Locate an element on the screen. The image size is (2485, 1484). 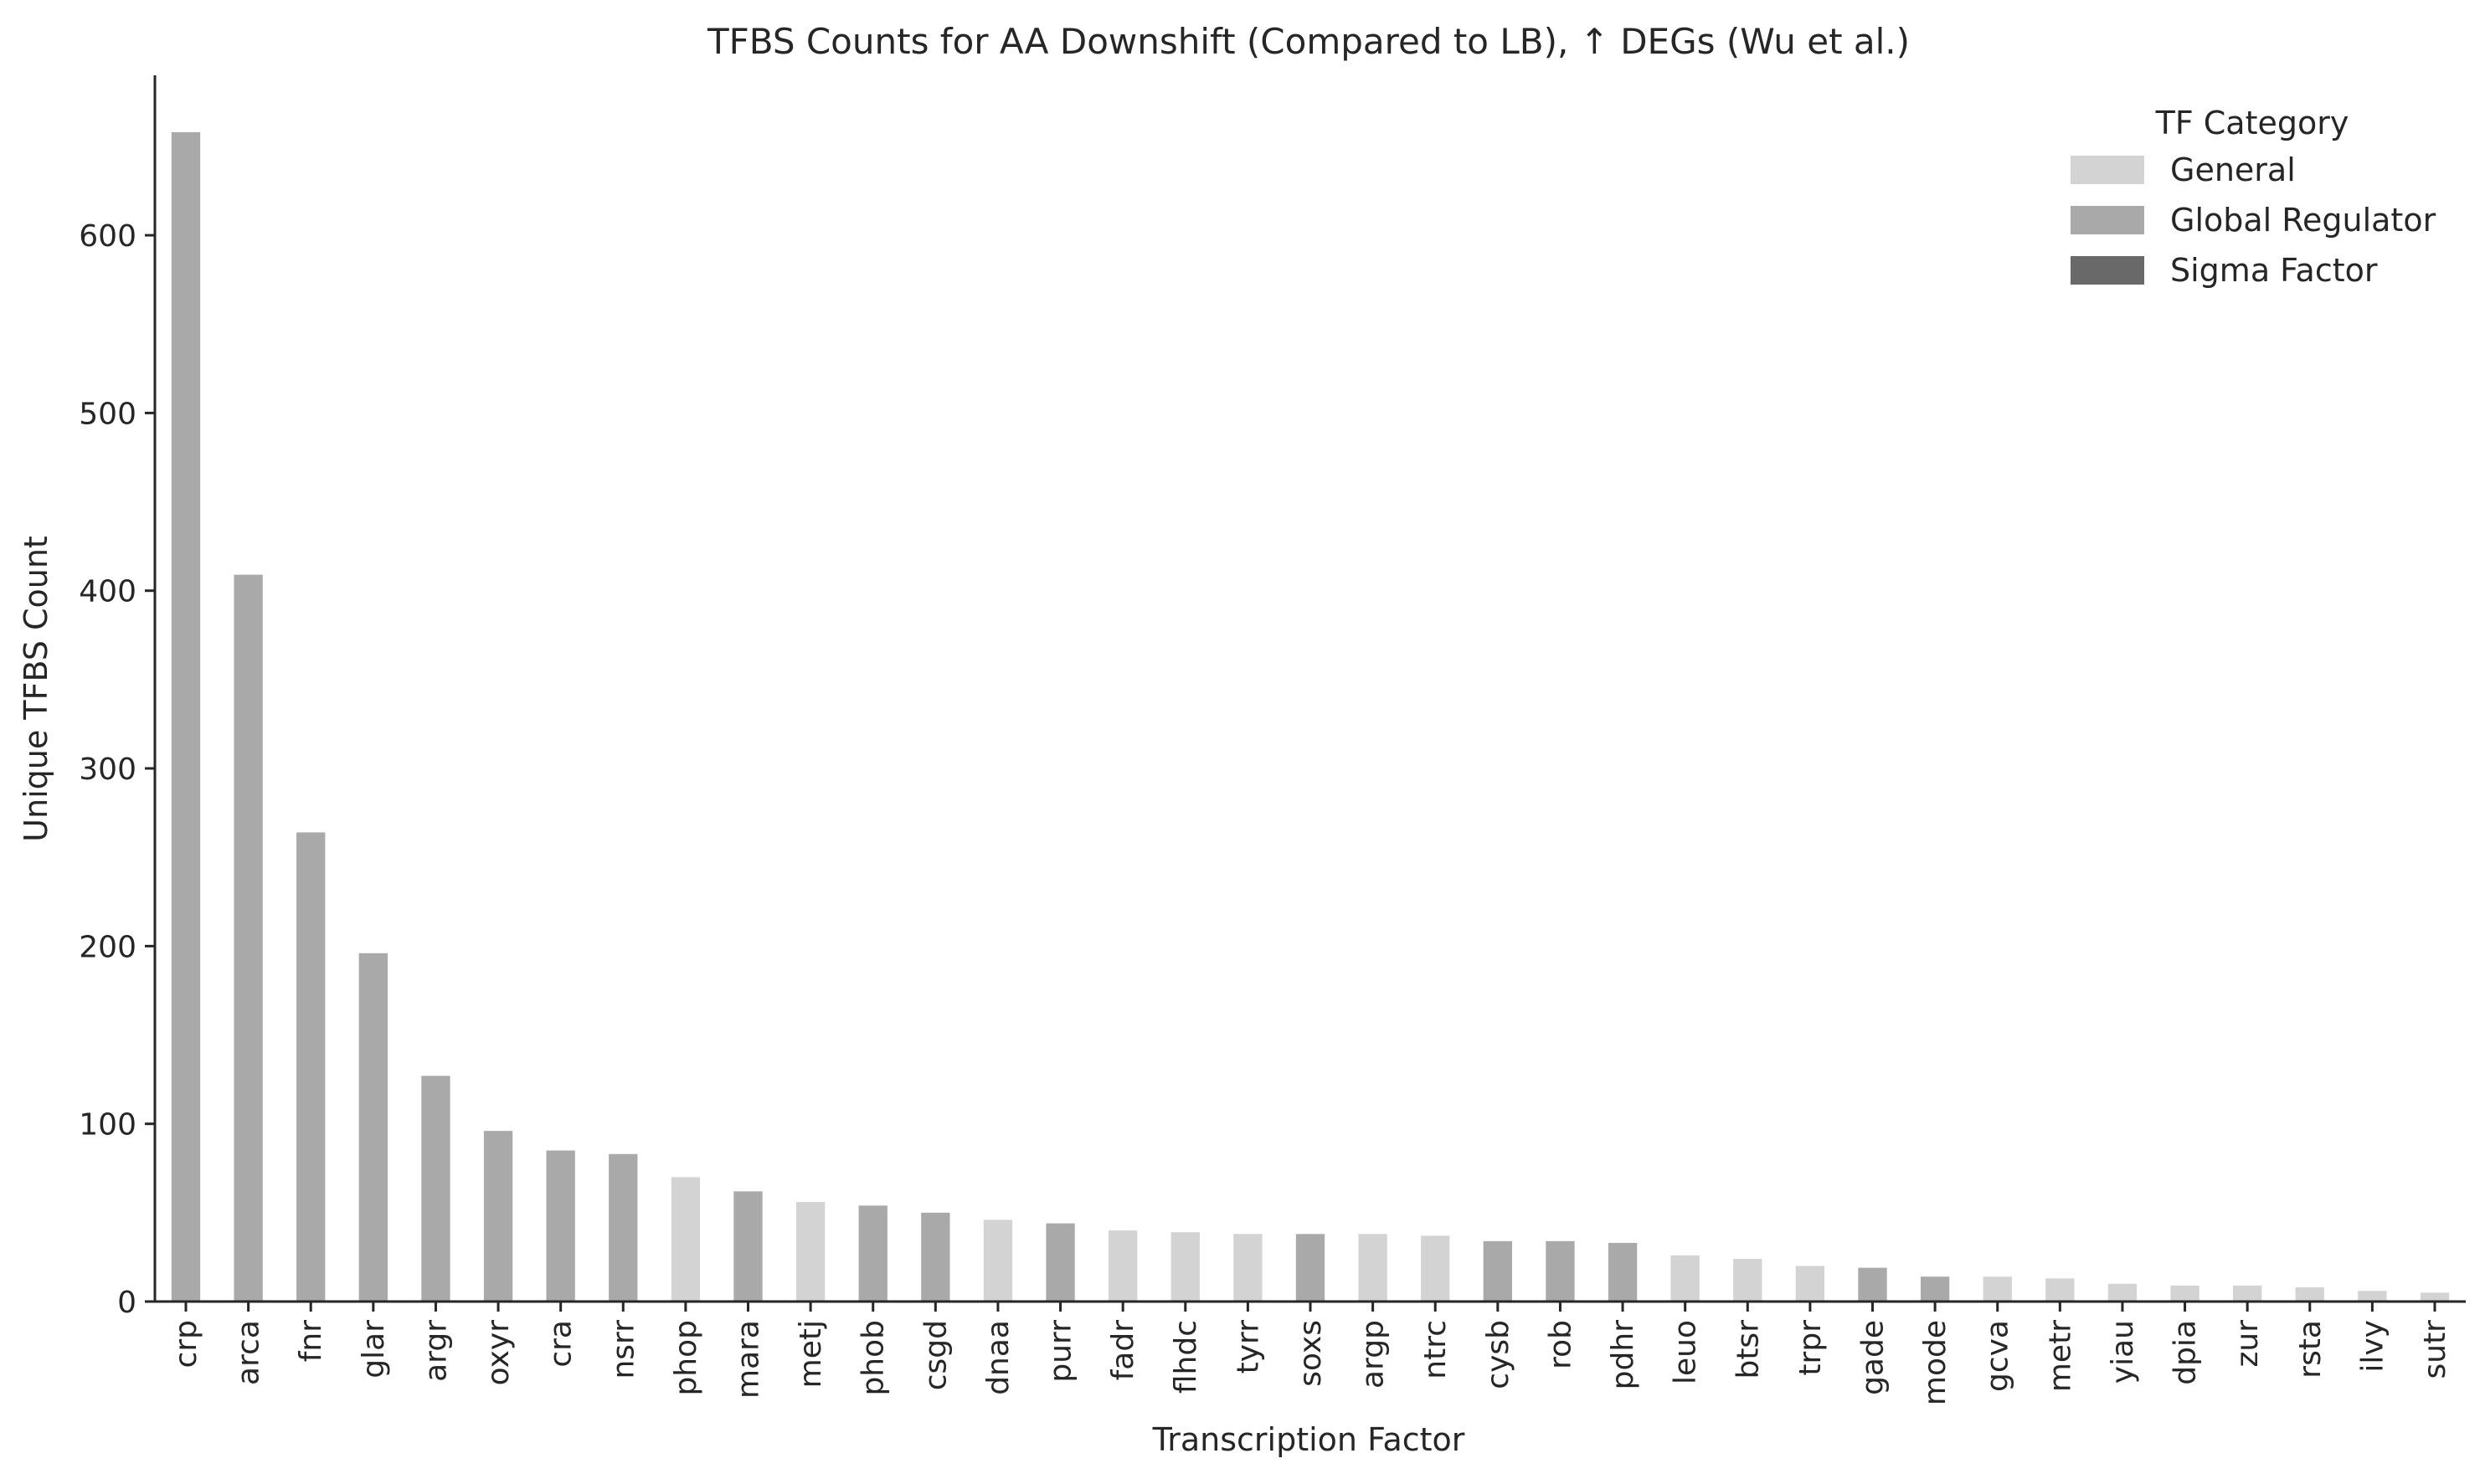
bar-fnr is located at coordinates (311, 1067).